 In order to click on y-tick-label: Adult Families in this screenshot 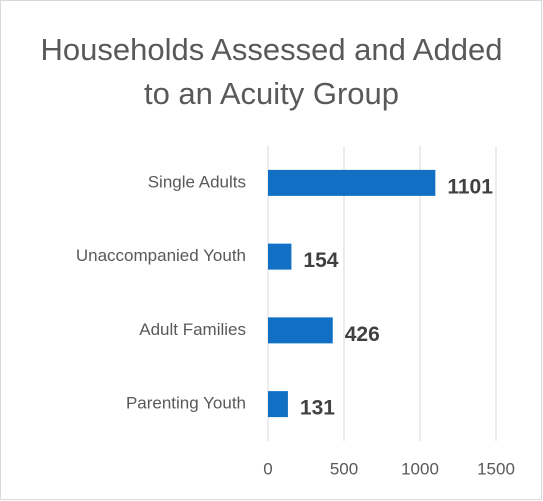, I will do `click(192, 329)`.